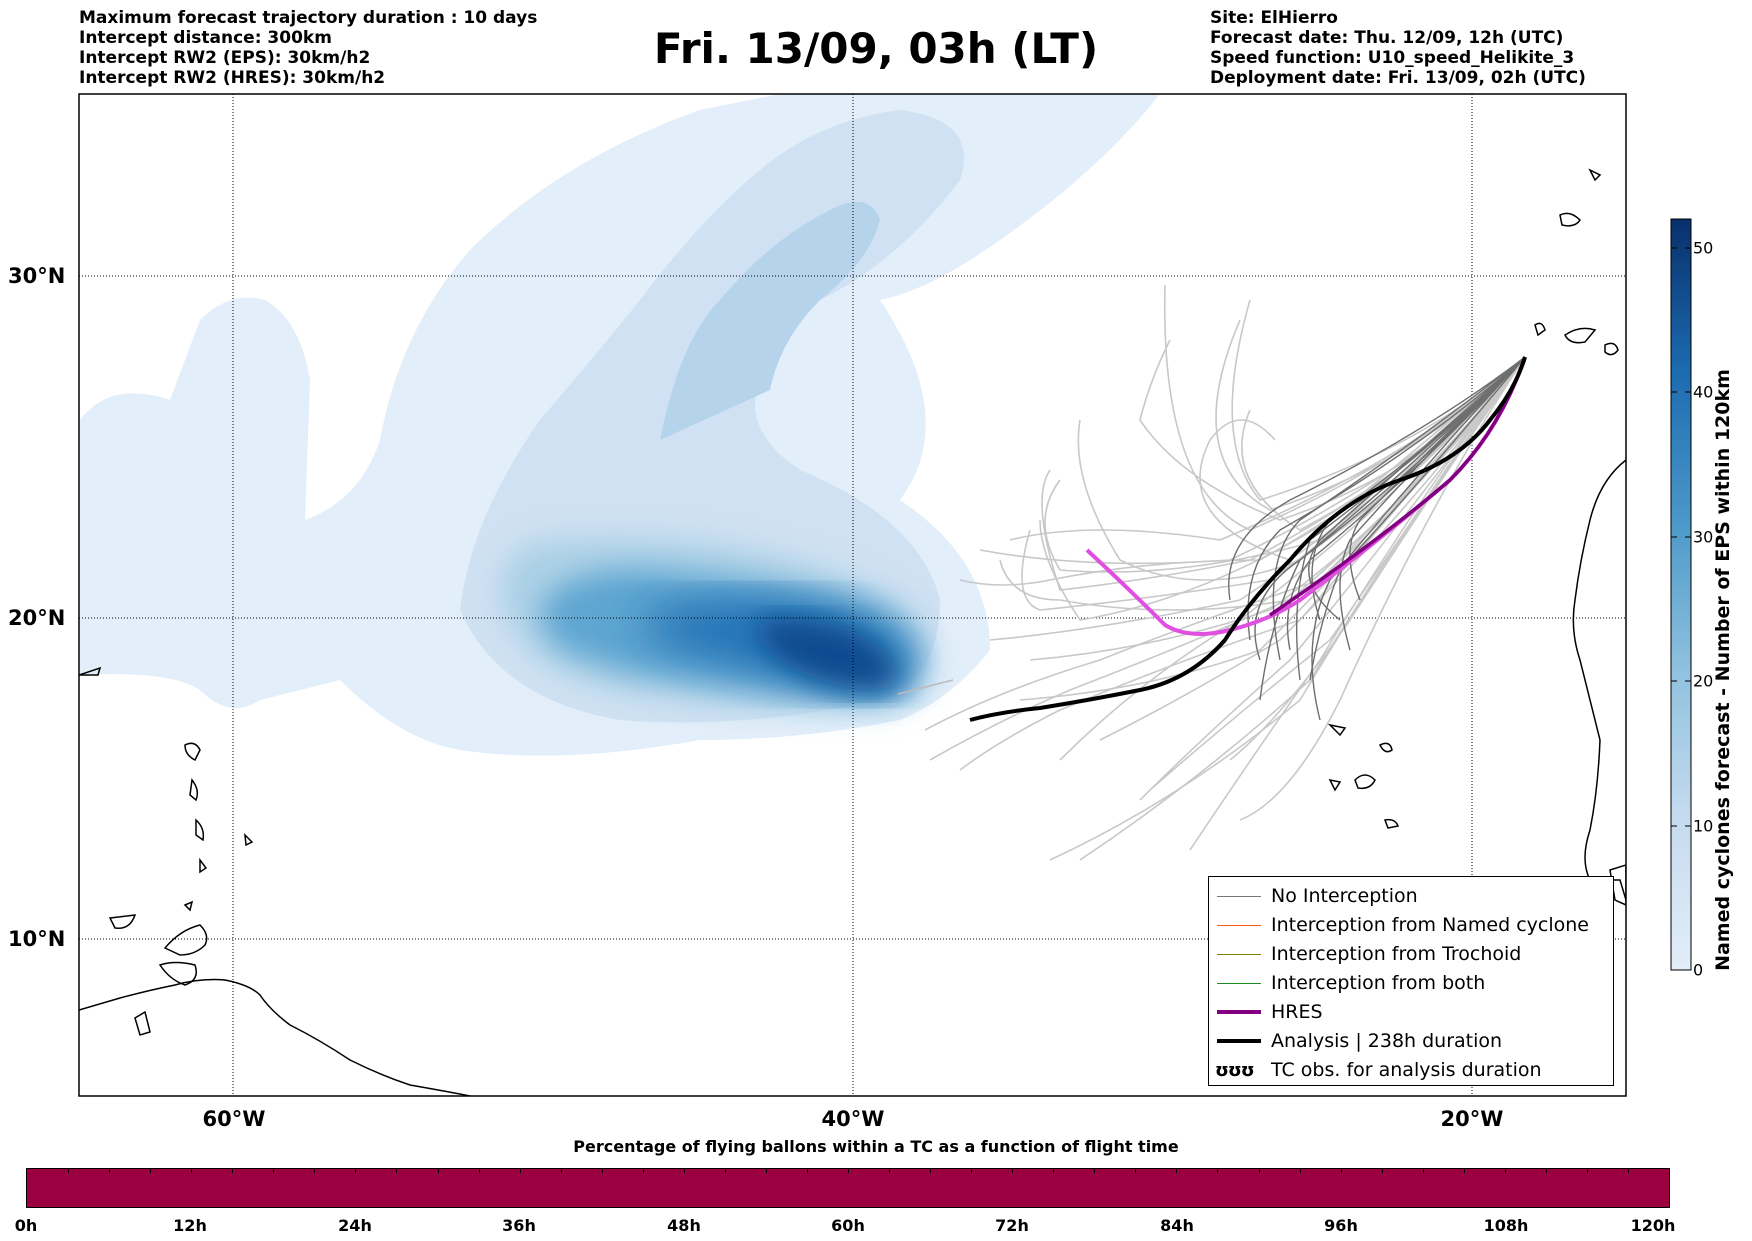  Describe the element at coordinates (1387, 1041) in the screenshot. I see `legend-label: Analysis | 238h duration` at that location.